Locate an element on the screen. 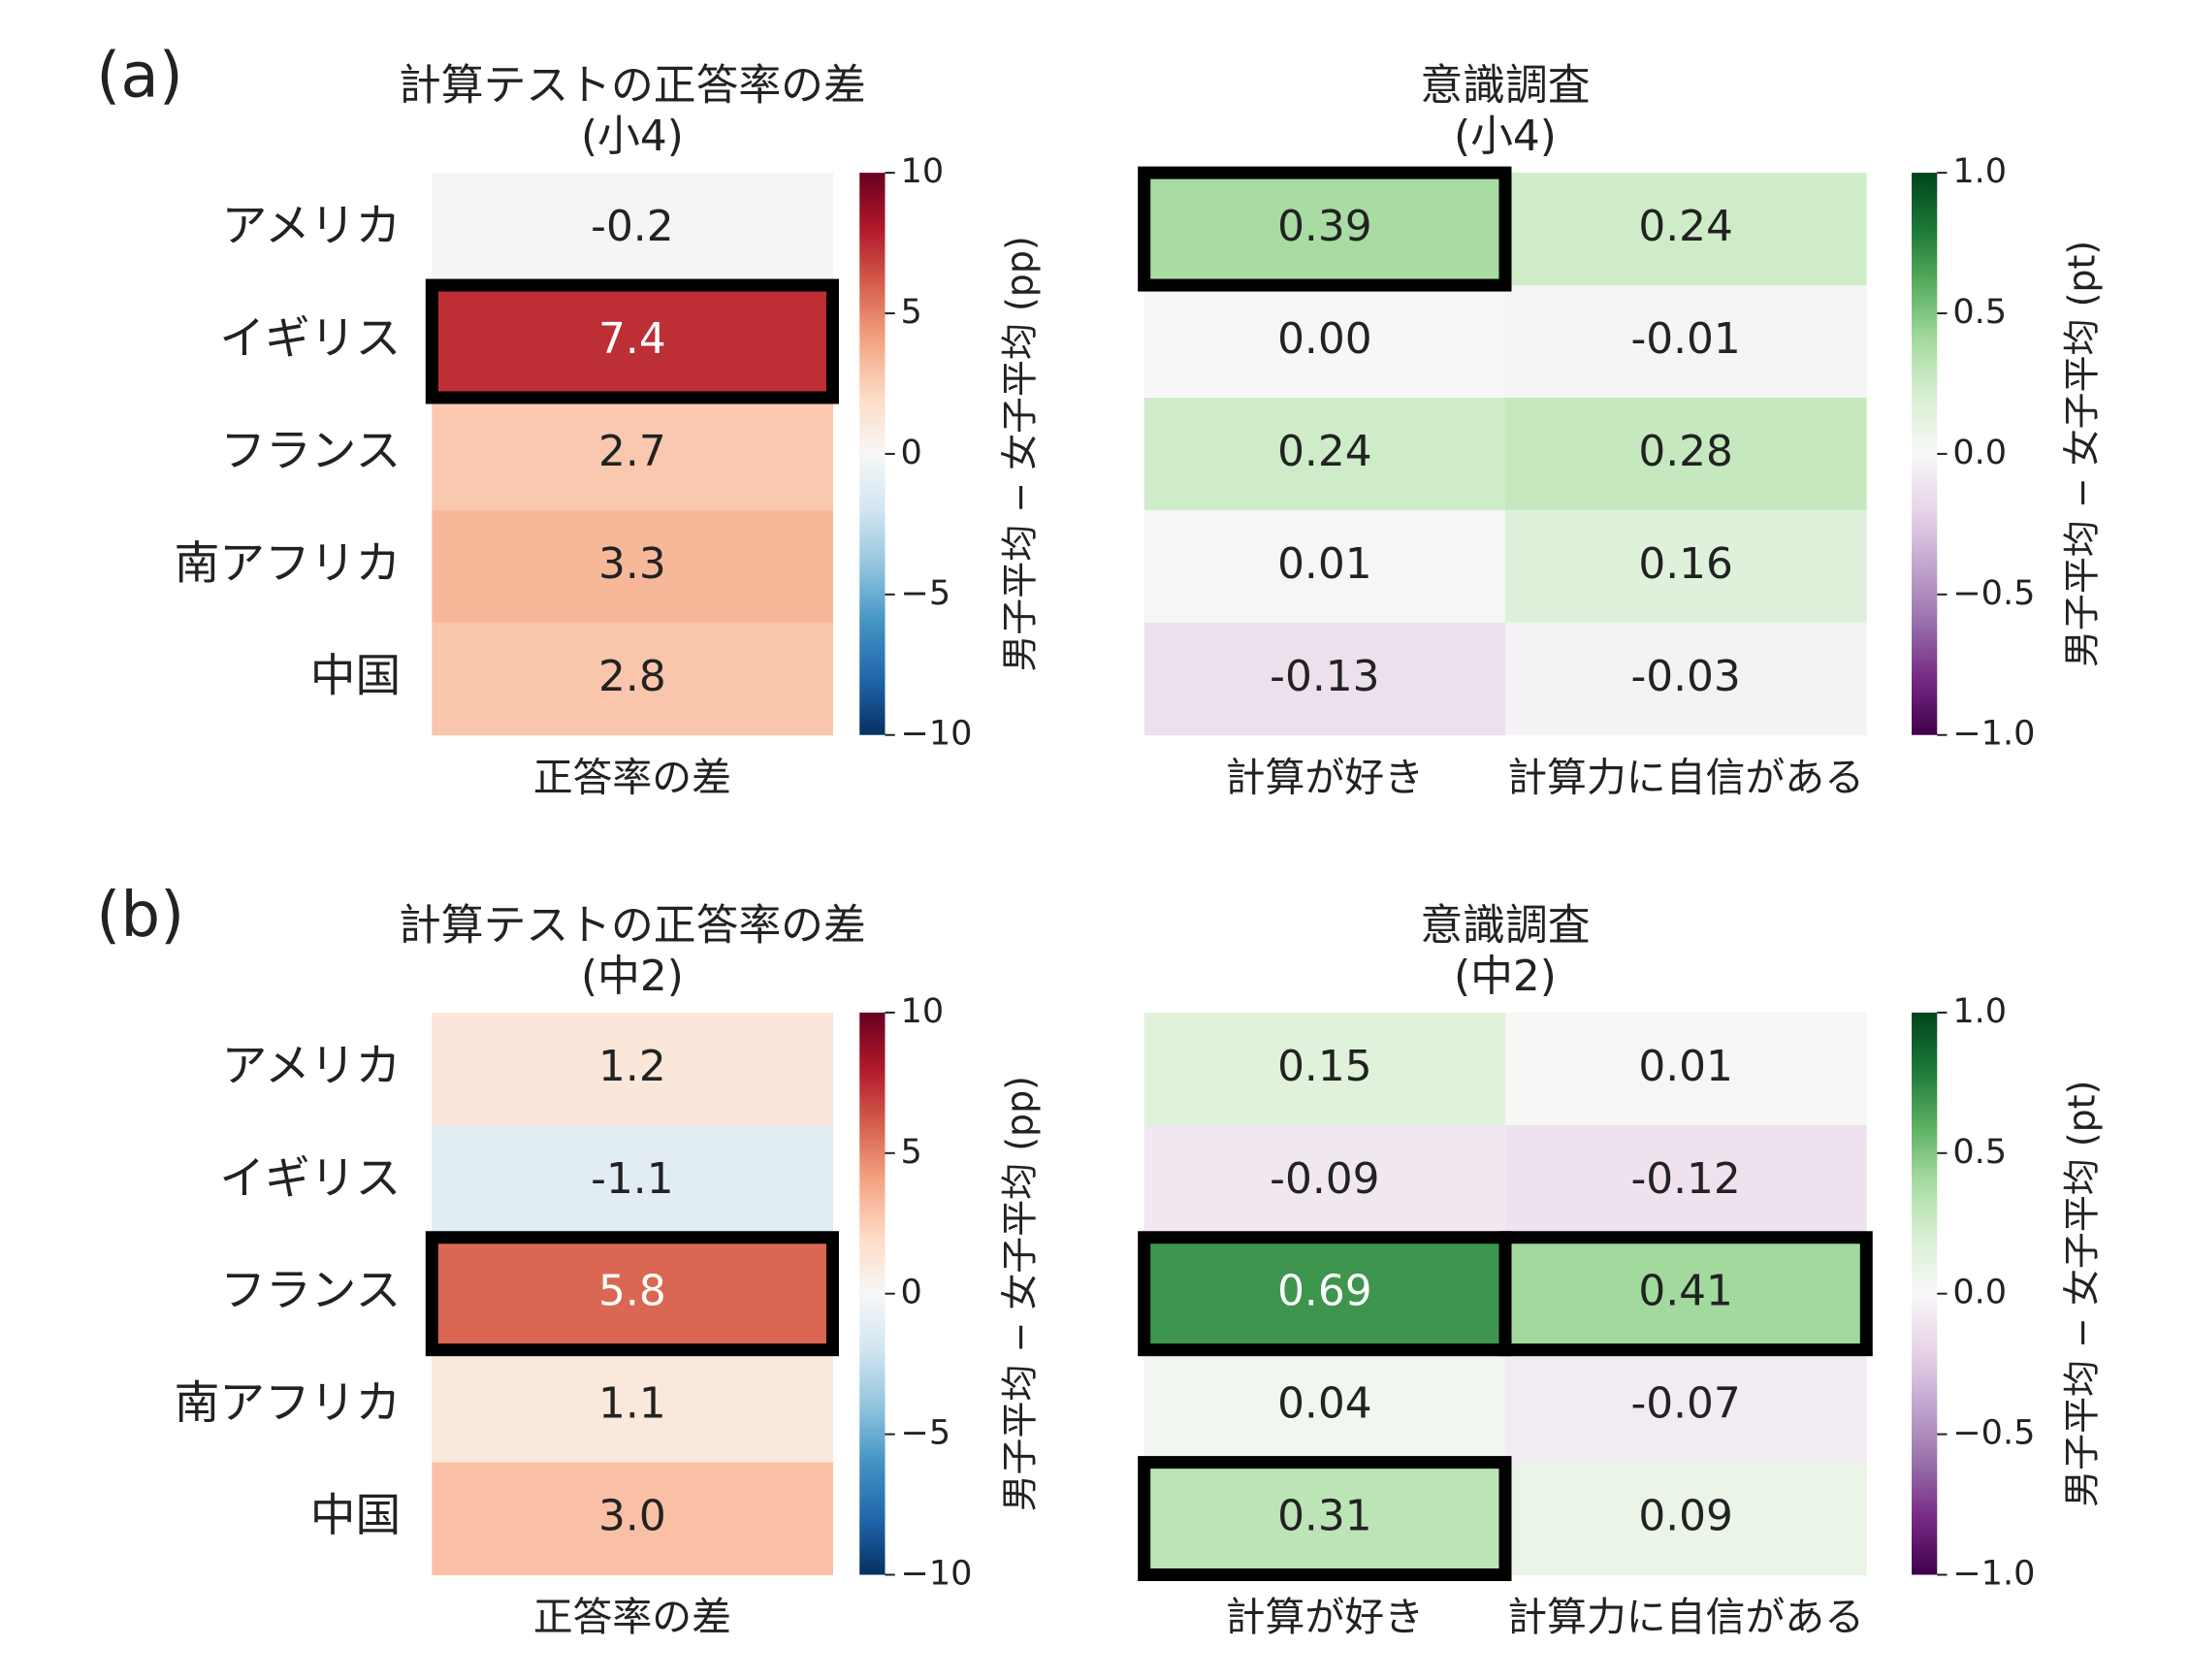 The height and width of the screenshot is (1680, 2190). cell-label: -0.01 is located at coordinates (1685, 339).